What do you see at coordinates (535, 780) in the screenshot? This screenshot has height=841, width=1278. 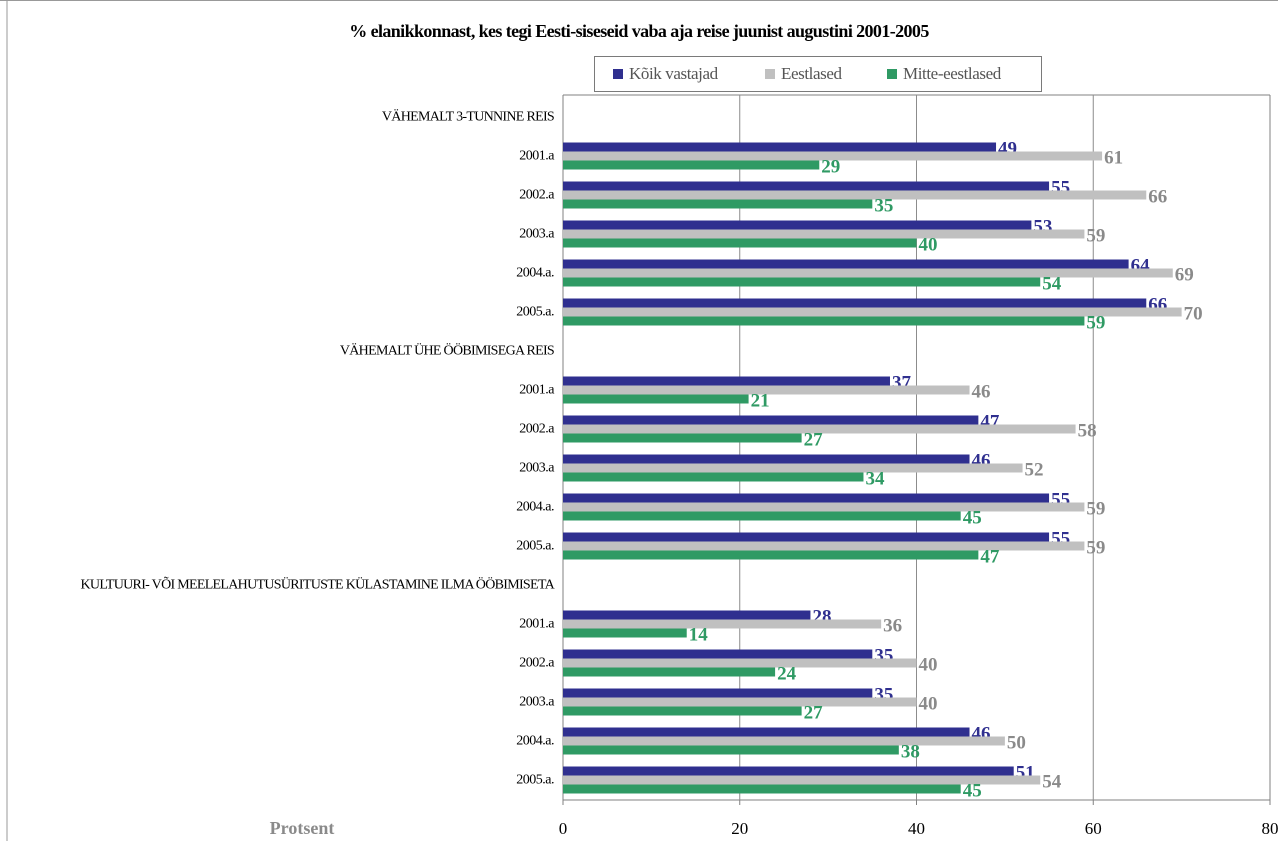 I see `category-label-3-2005-a: 2005.a.` at bounding box center [535, 780].